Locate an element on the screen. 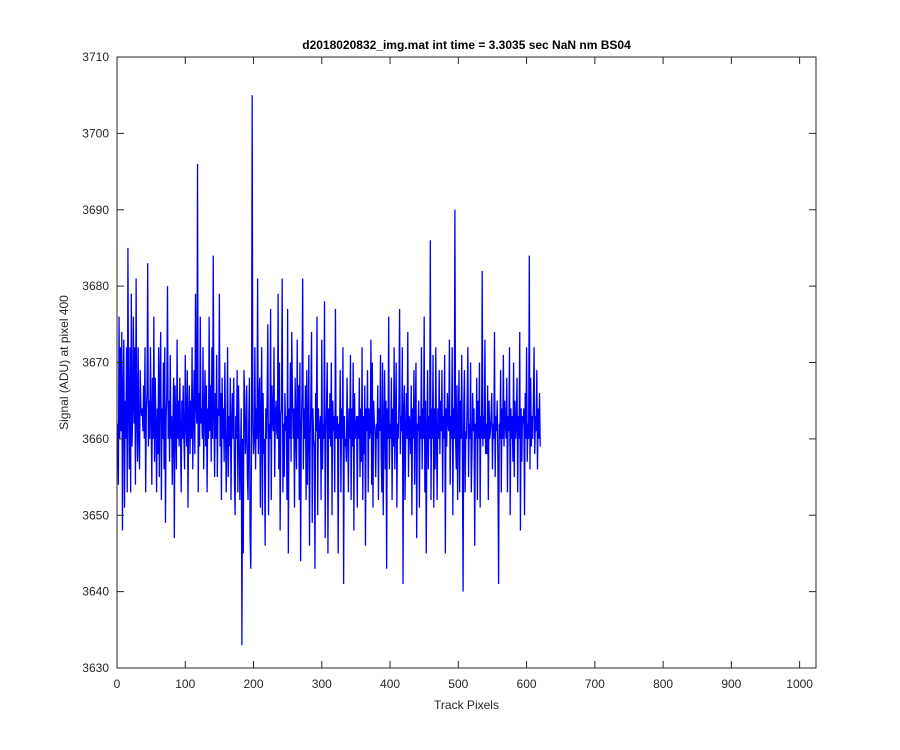 Image resolution: width=900 pixels, height=750 pixels. y-tick-label: 3680 is located at coordinates (95, 286).